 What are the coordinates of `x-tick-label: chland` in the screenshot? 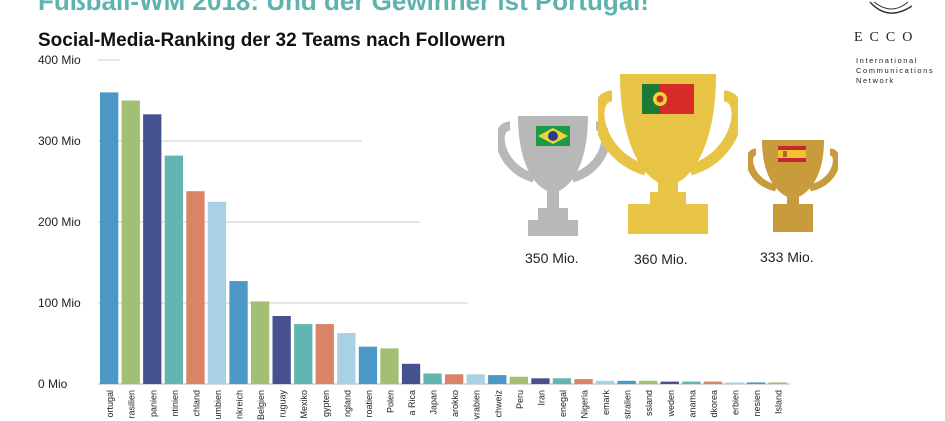 It's located at (196, 403).